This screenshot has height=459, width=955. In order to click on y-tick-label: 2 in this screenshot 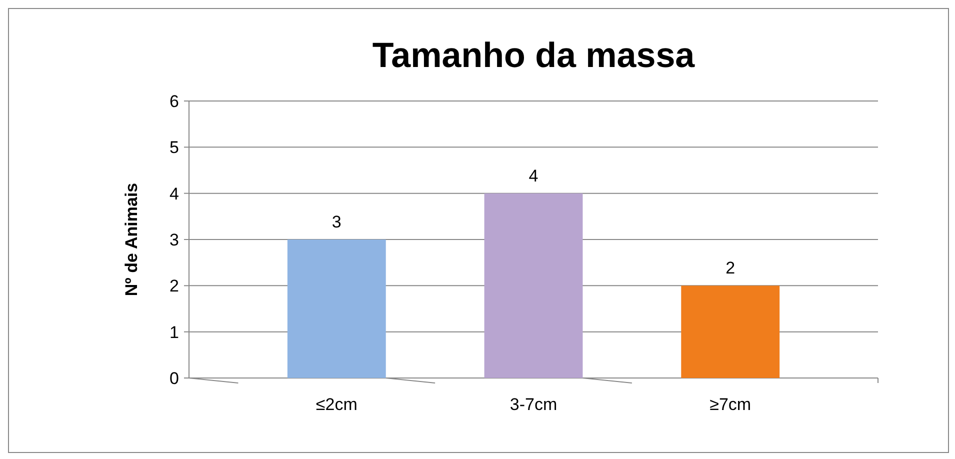, I will do `click(174, 286)`.